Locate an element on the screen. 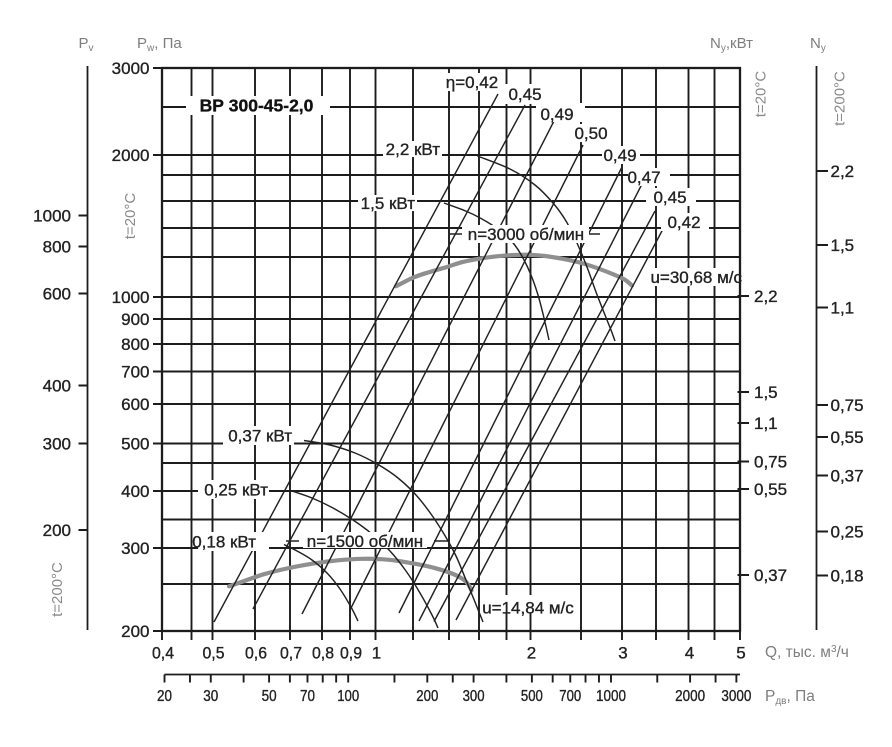 The width and height of the screenshot is (892, 747). svg-text: 900 is located at coordinates (135, 319).